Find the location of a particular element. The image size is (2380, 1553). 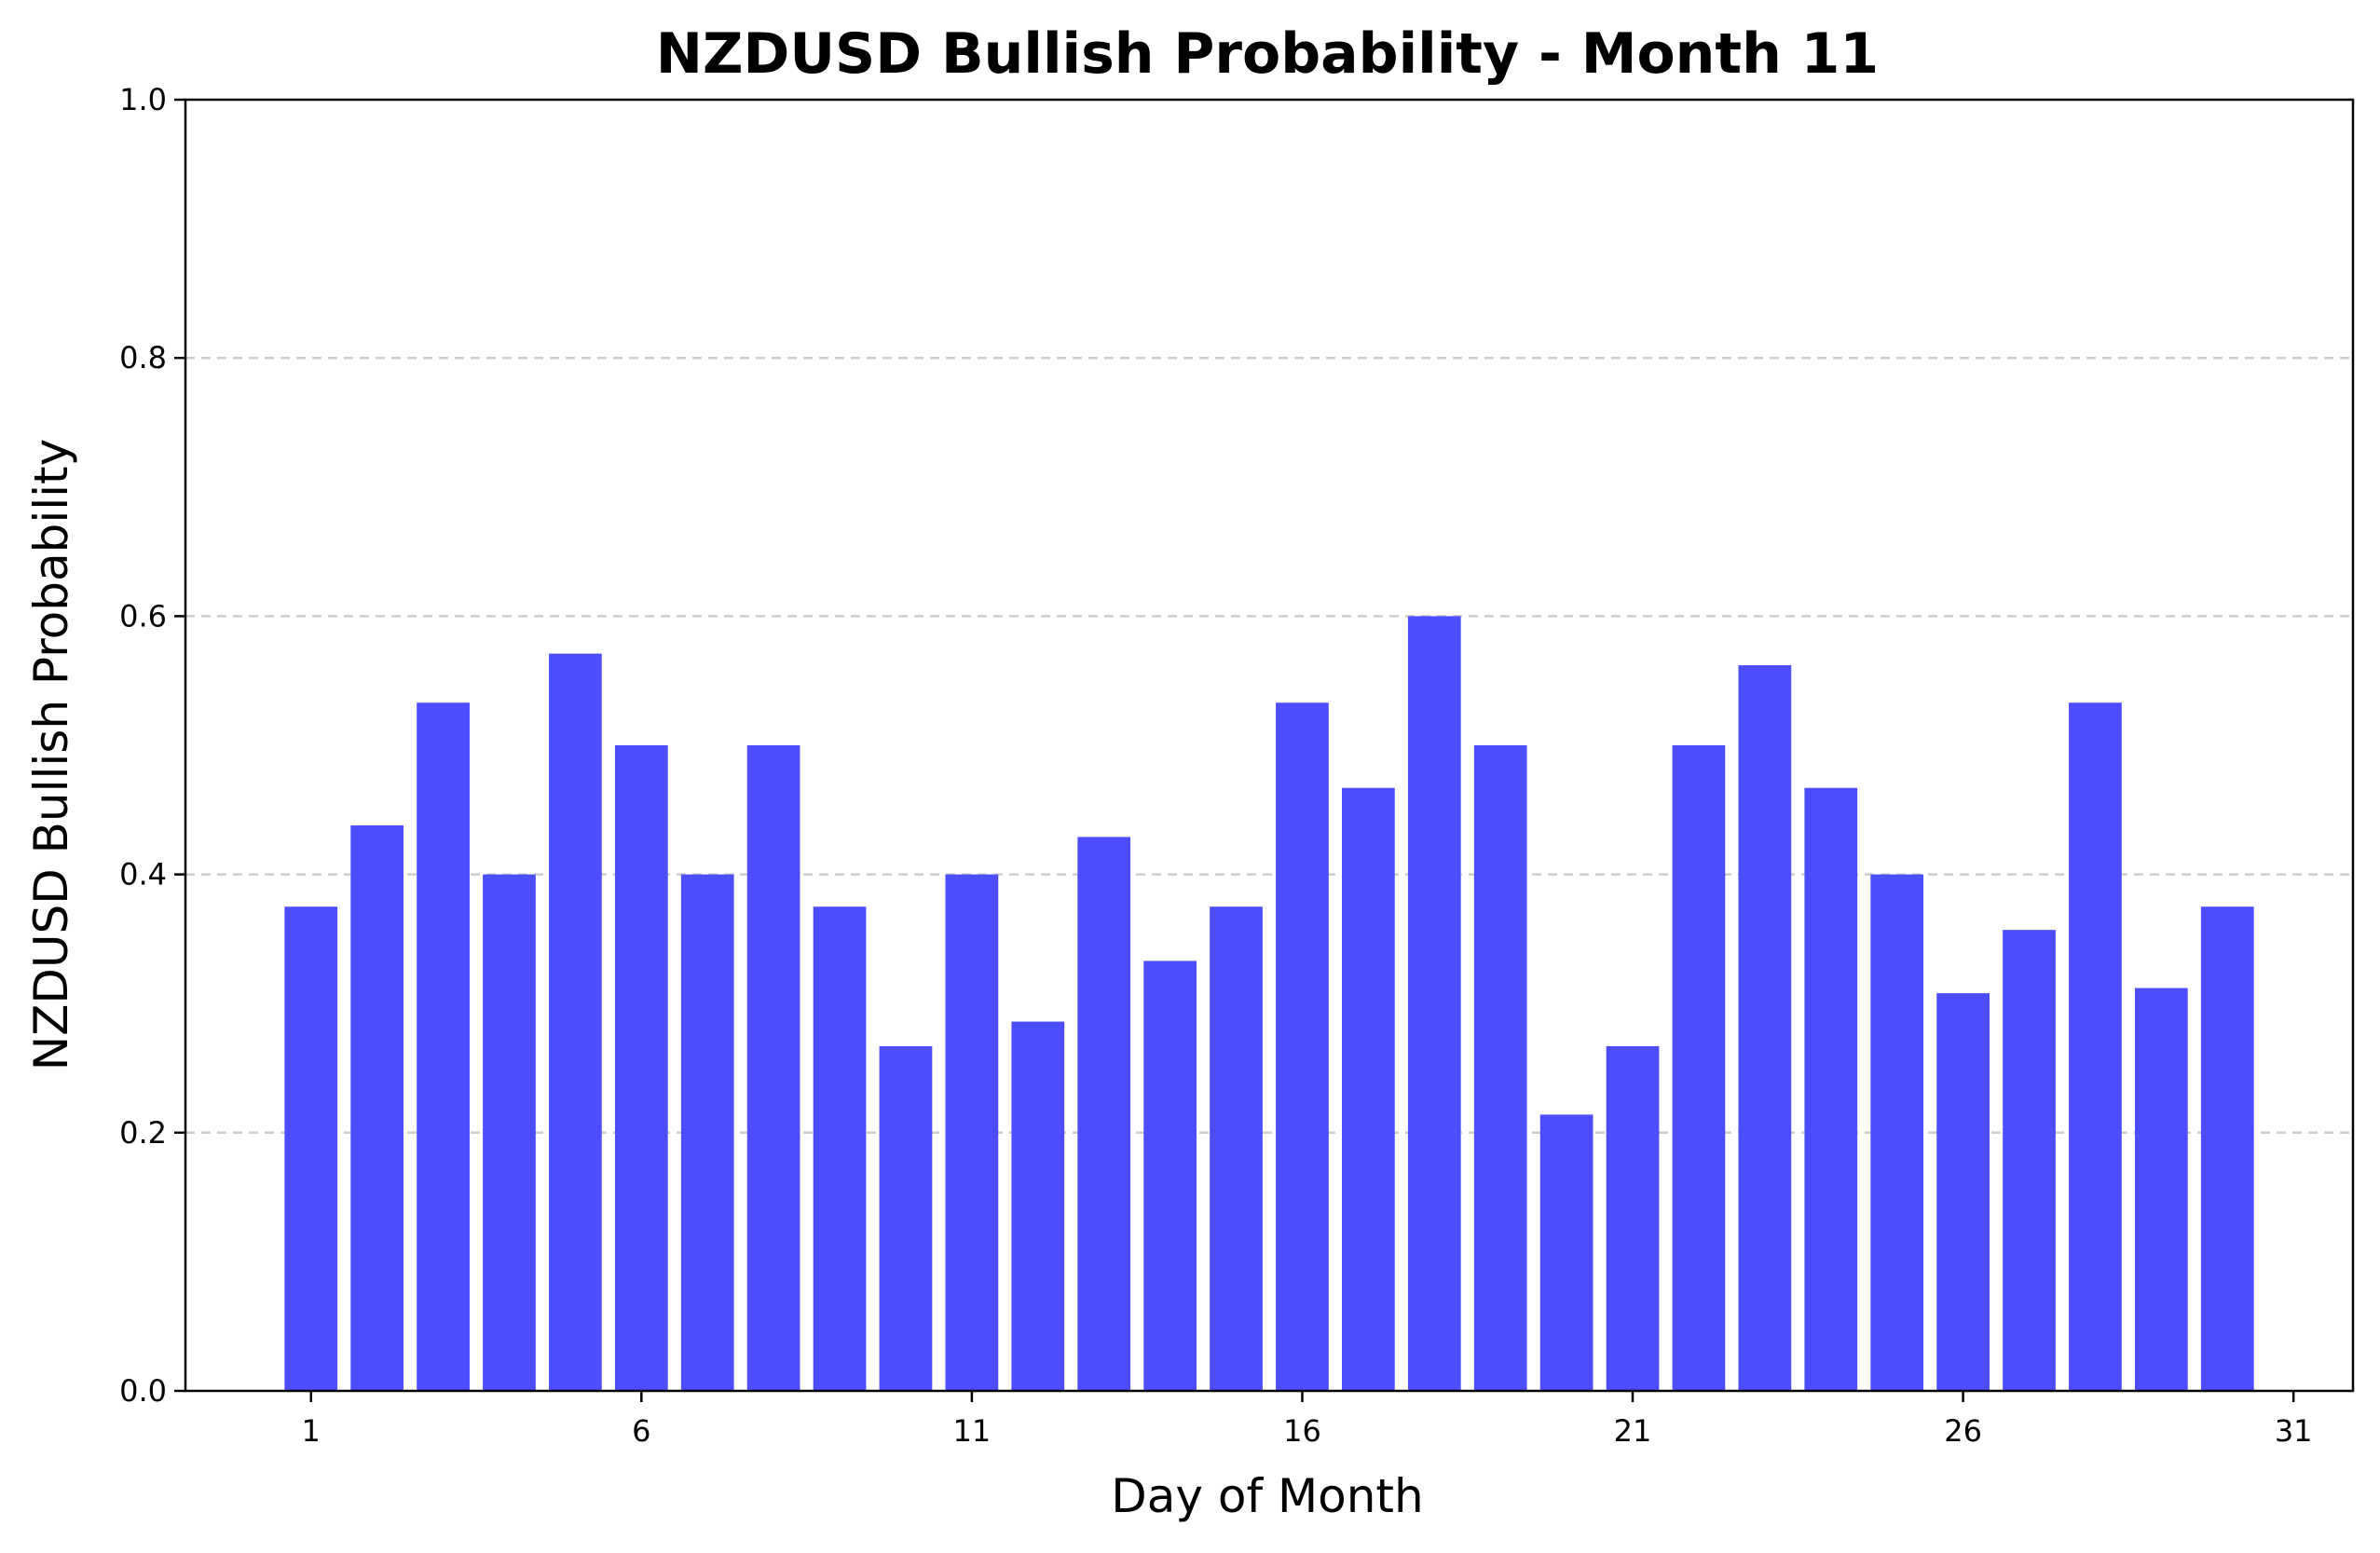

y-tick-label: 0.0 is located at coordinates (143, 1391).